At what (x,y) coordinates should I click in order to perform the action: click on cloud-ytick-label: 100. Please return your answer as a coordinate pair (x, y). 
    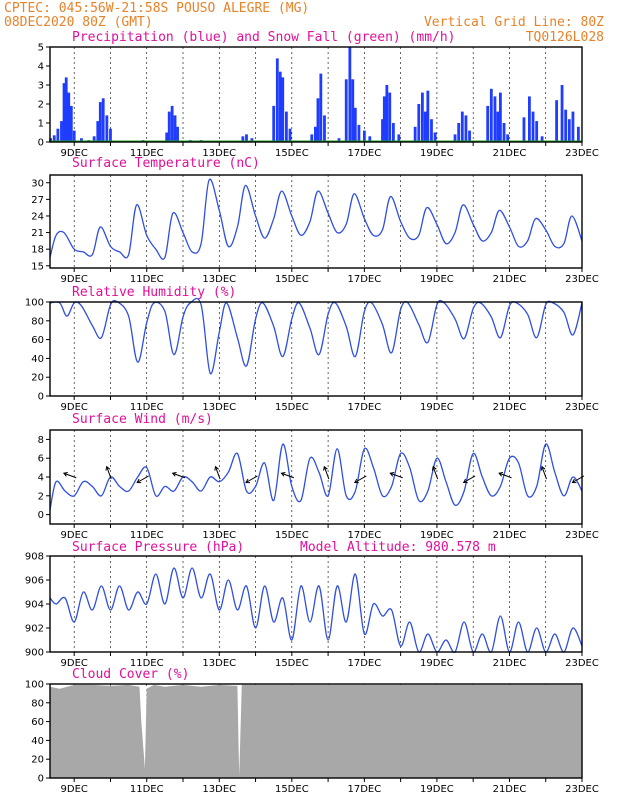
    Looking at the image, I should click on (34, 685).